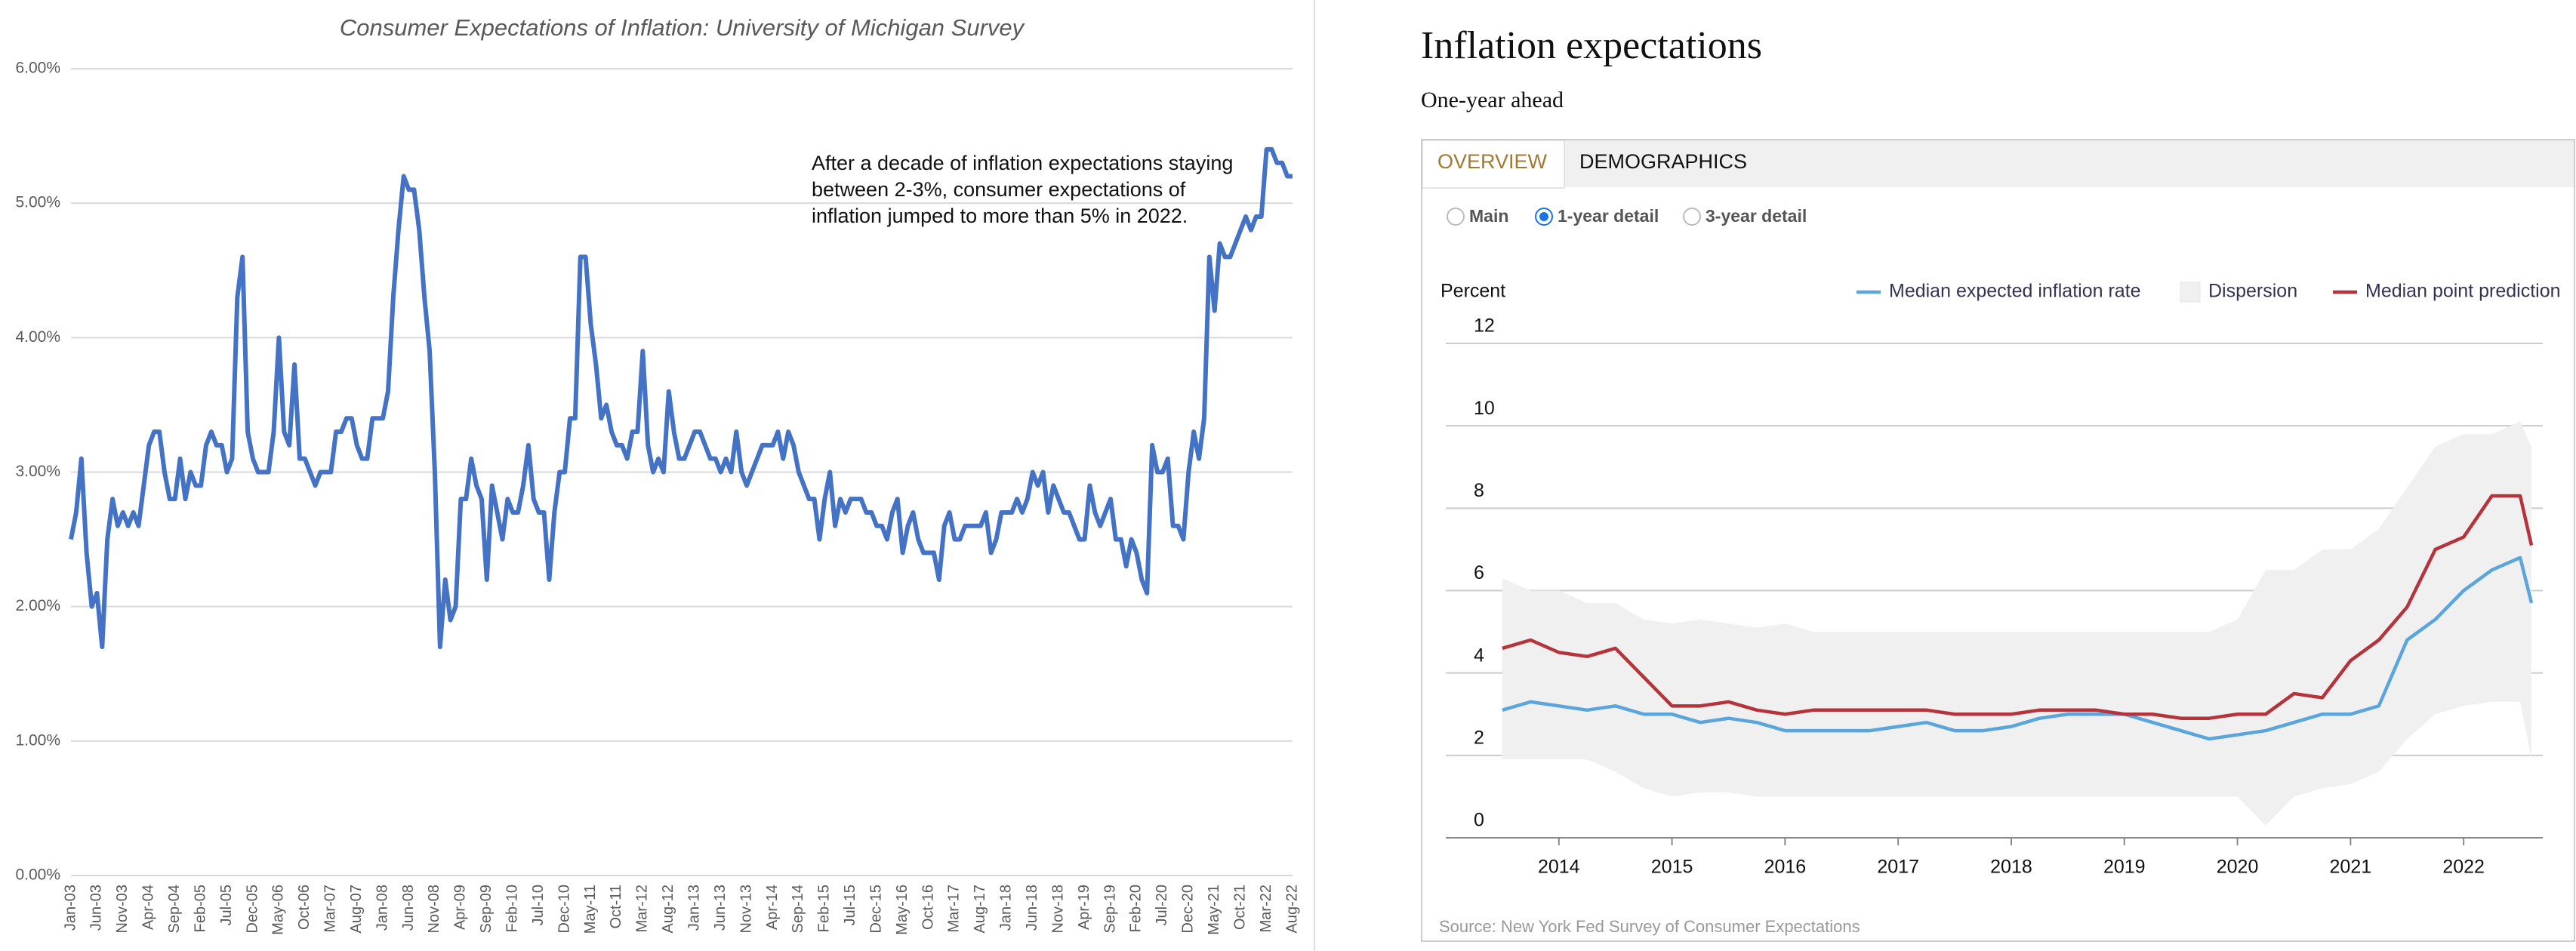  Describe the element at coordinates (1479, 490) in the screenshot. I see `y-tick-label: 8` at that location.